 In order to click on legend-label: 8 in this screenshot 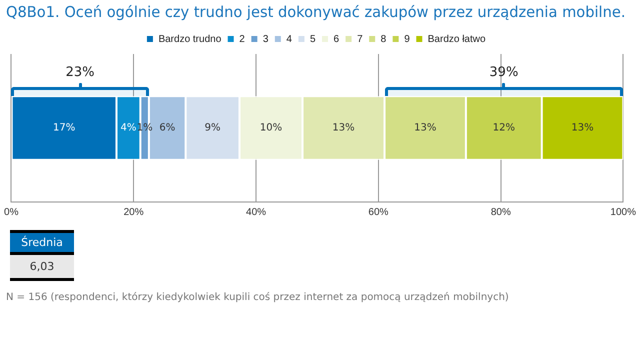, I will do `click(383, 39)`.